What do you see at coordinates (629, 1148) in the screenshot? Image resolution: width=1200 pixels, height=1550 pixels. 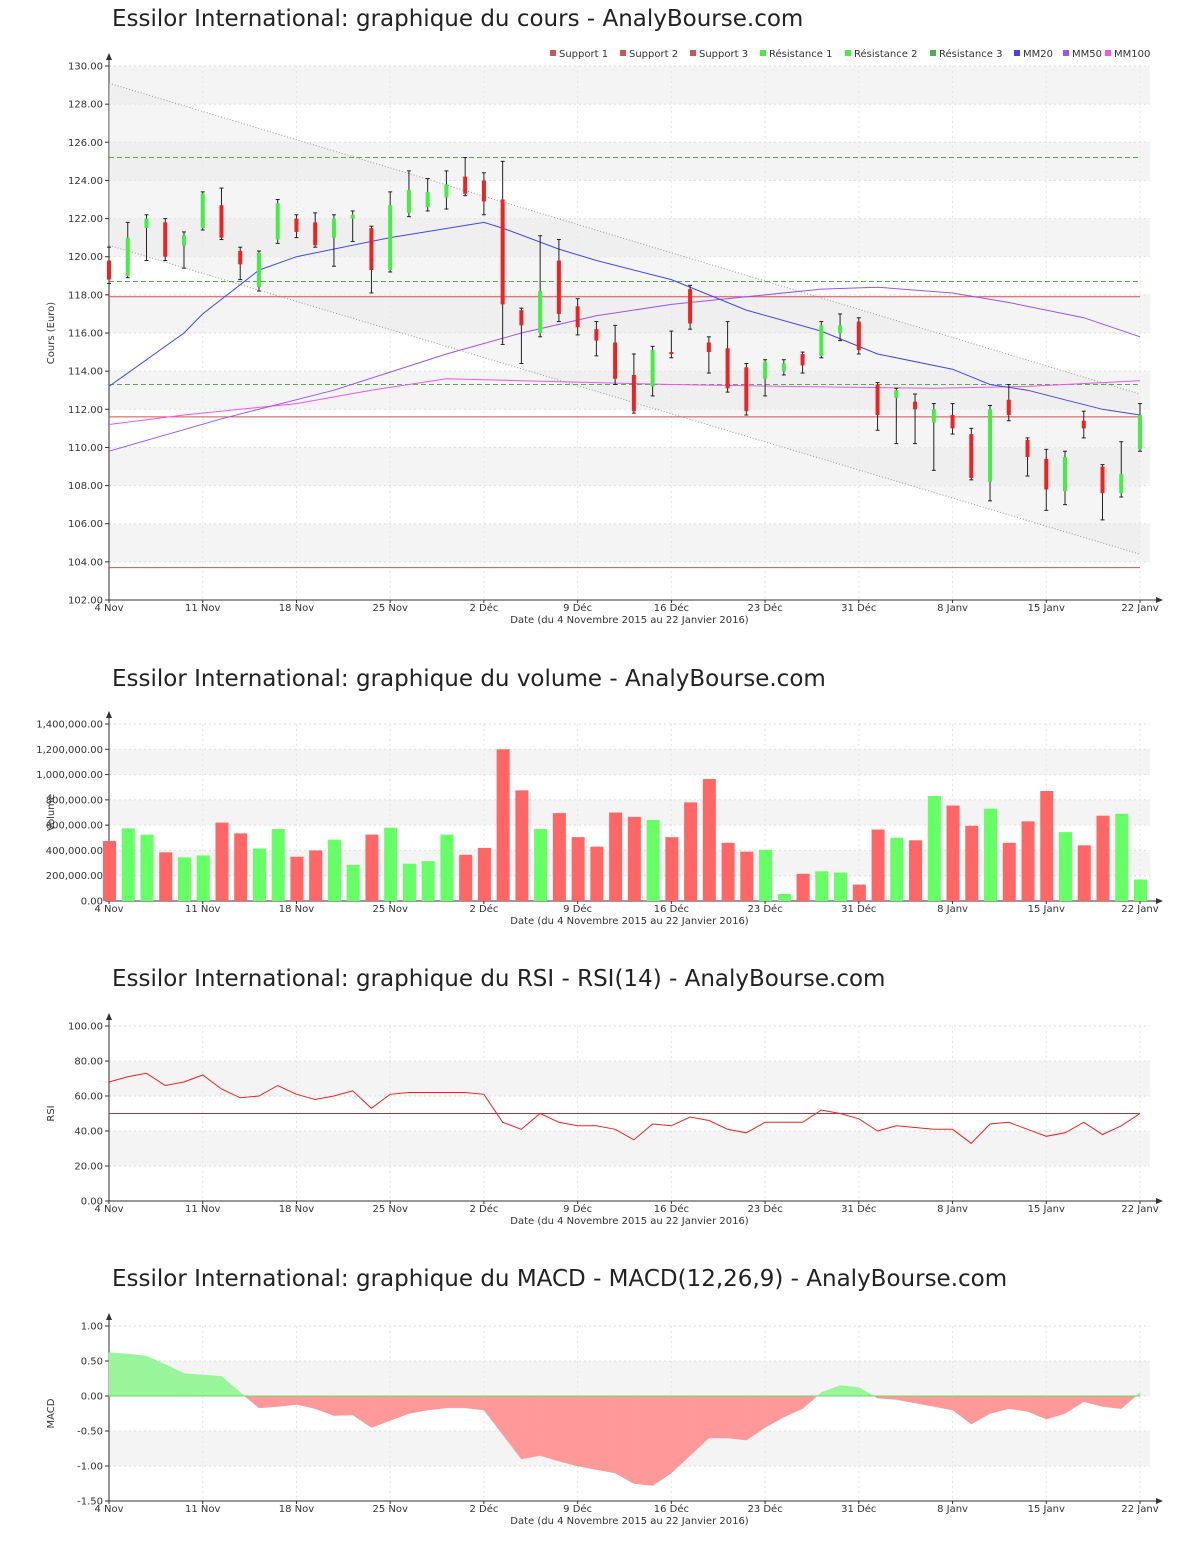 I see `rsi-band` at bounding box center [629, 1148].